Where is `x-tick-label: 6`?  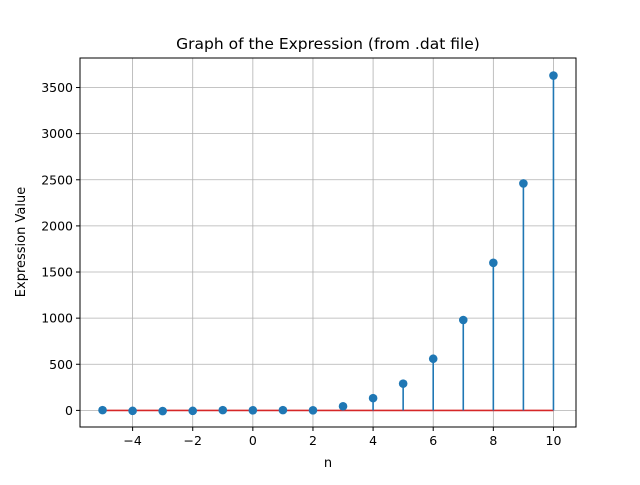
x-tick-label: 6 is located at coordinates (433, 440).